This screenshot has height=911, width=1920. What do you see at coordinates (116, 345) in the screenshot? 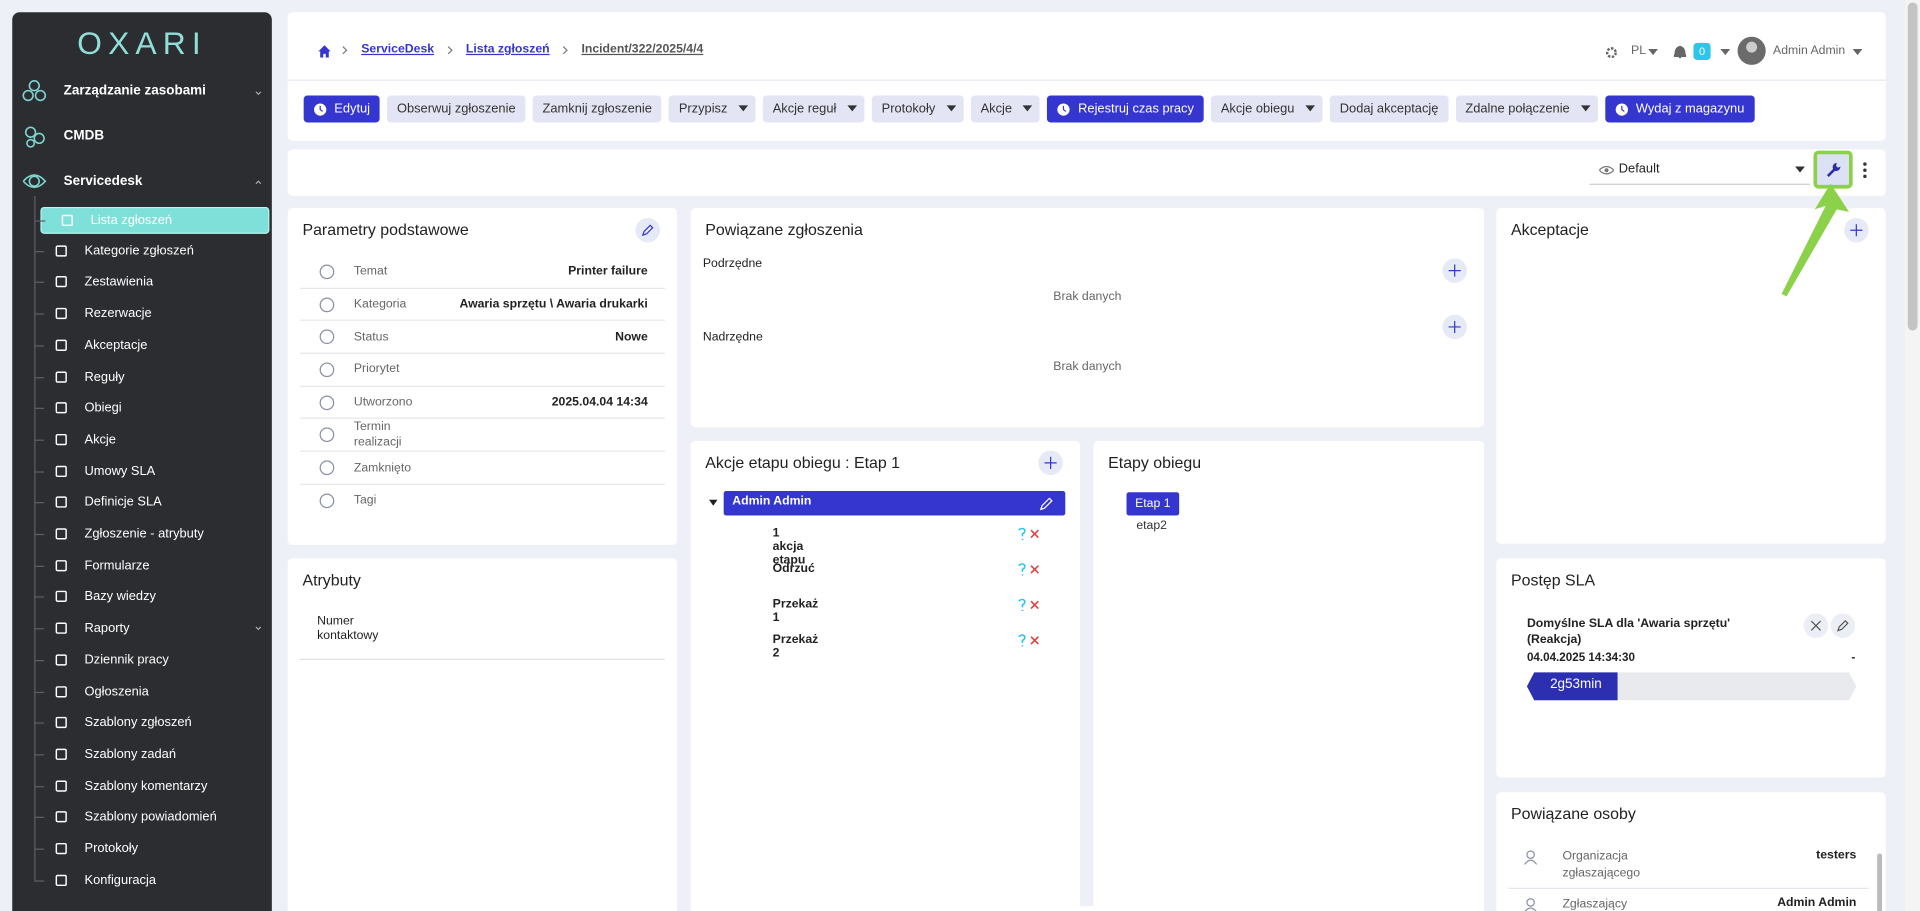
I see `menu-label: Akceptacje` at bounding box center [116, 345].